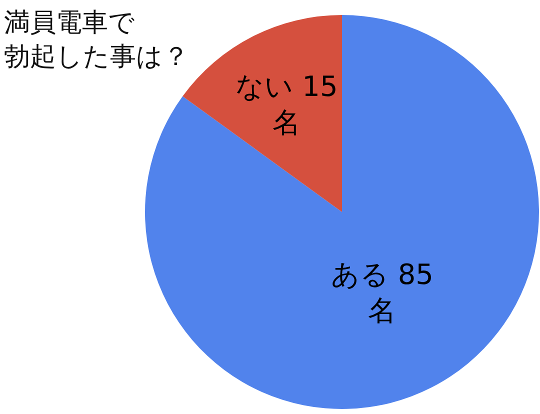  I want to click on slice-label: ない 15 名, so click(286, 105).